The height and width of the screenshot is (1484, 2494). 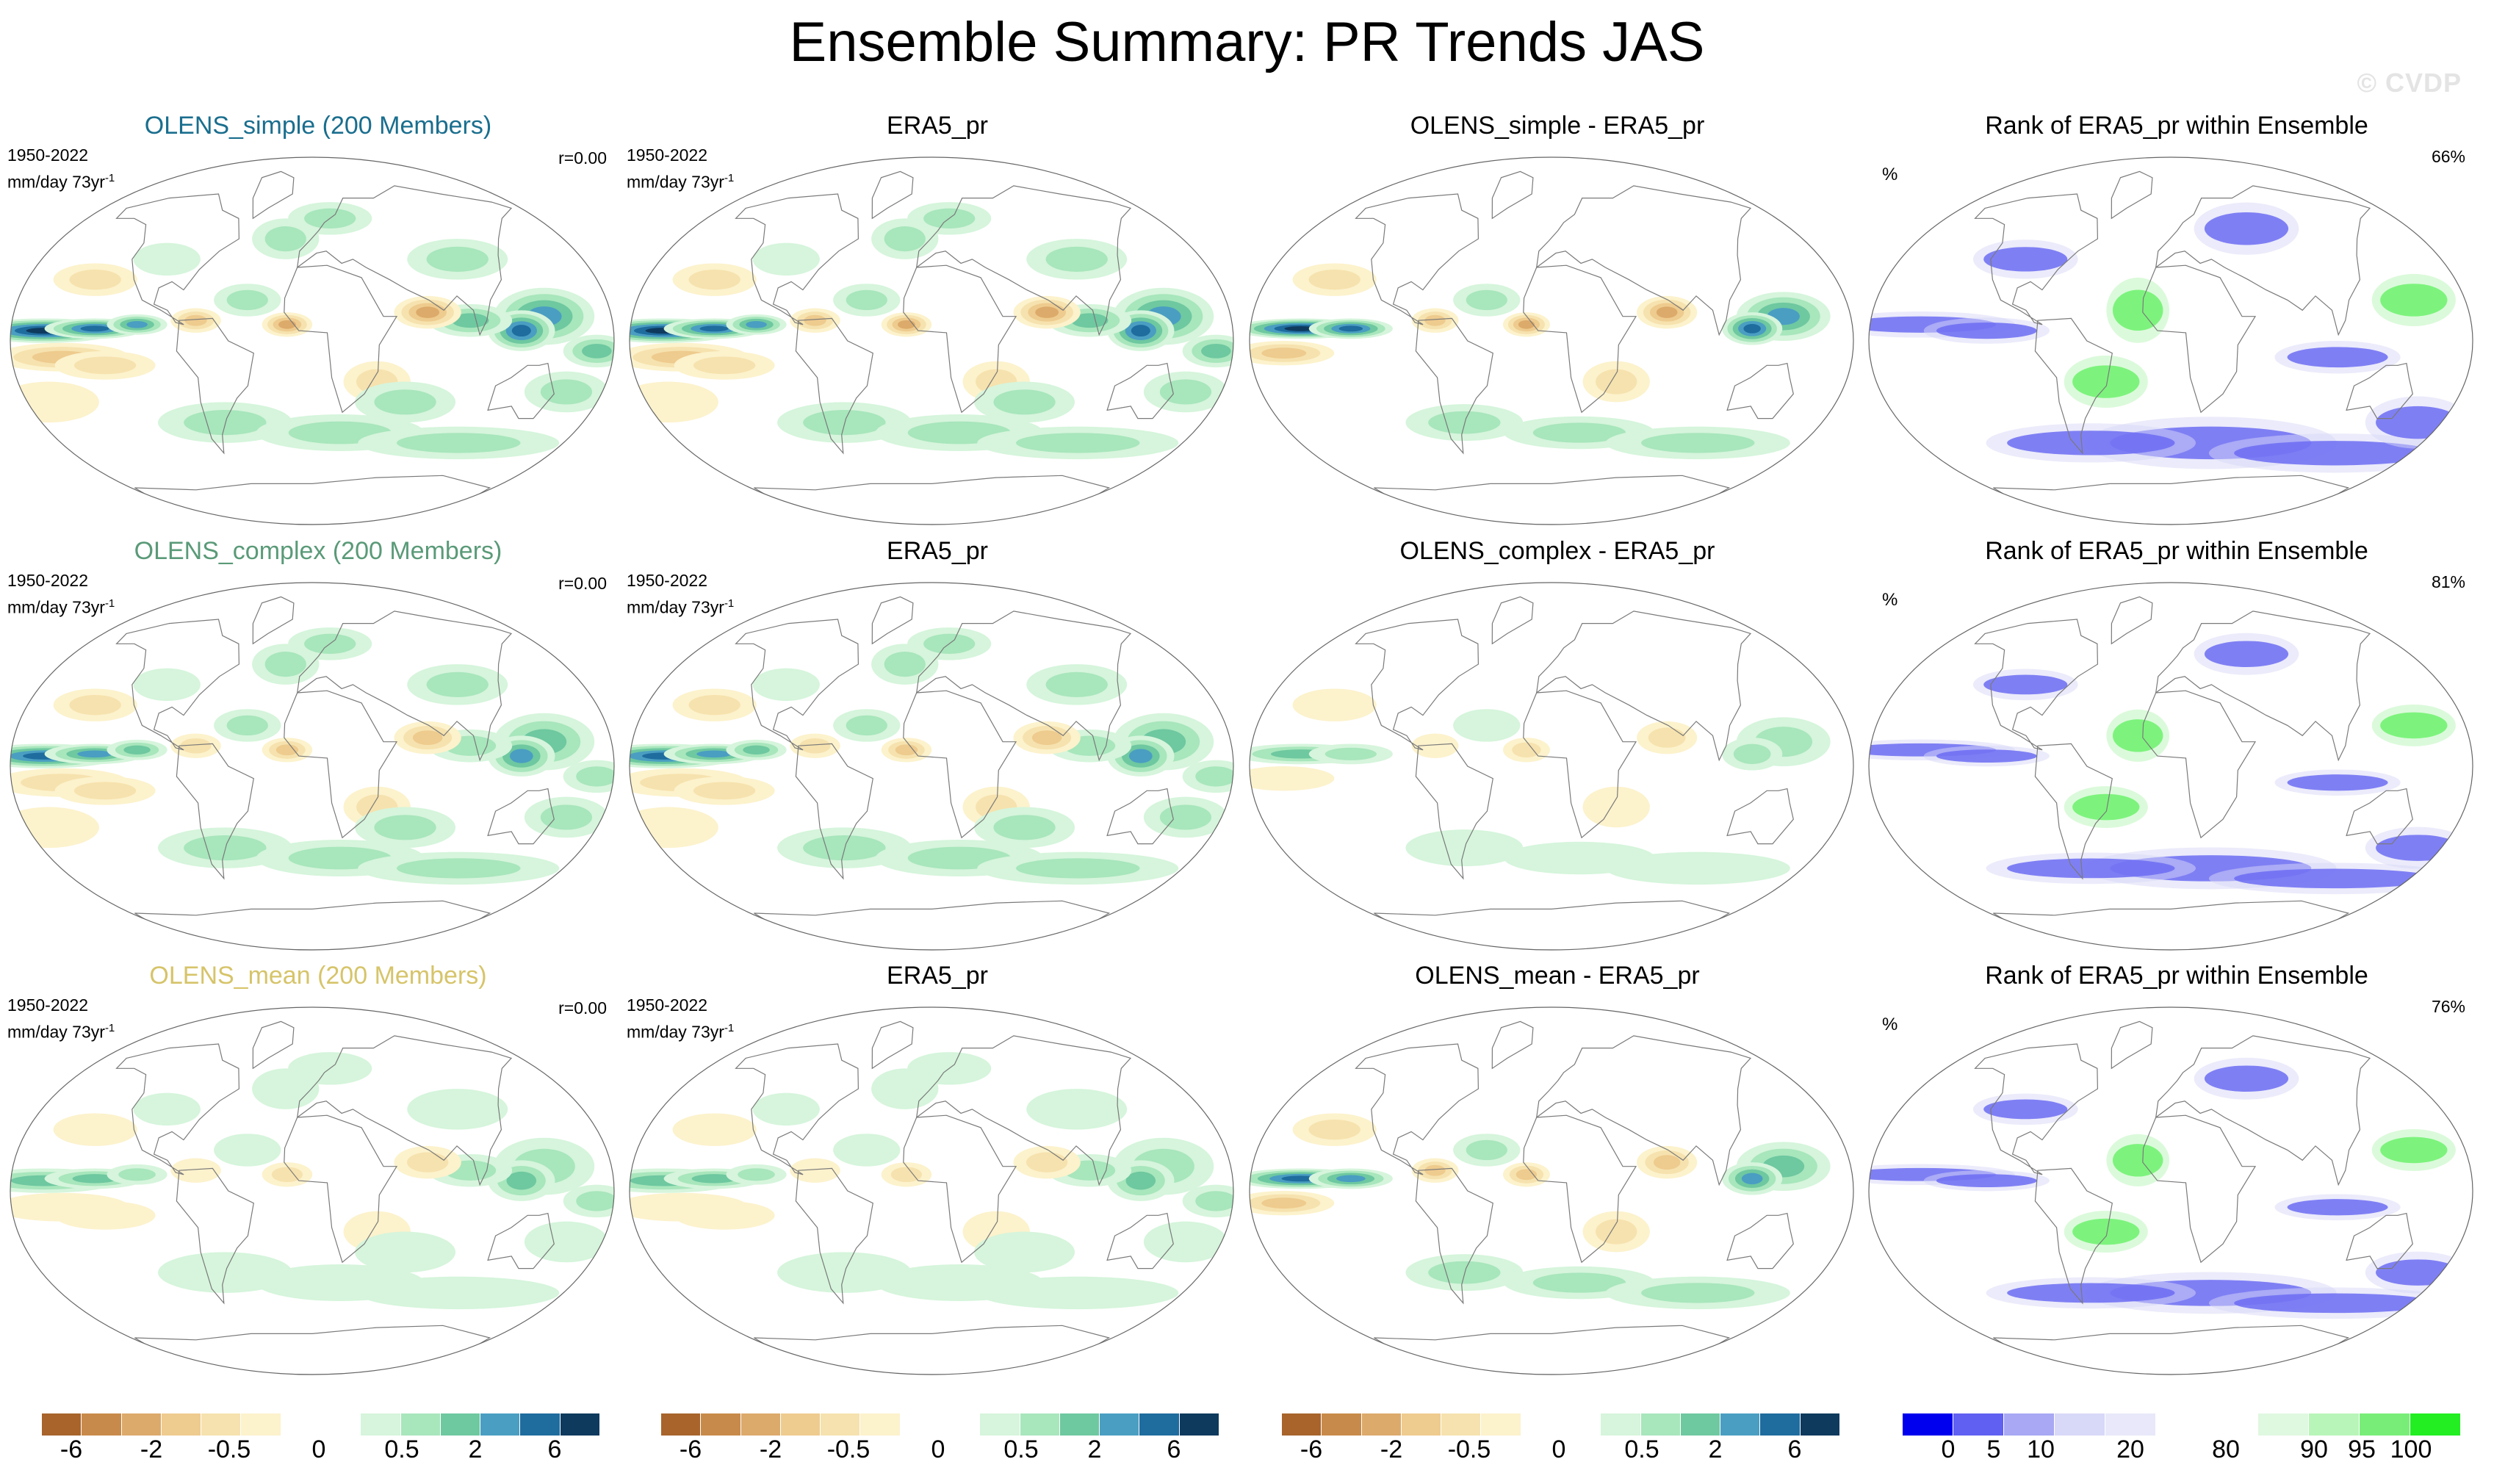 What do you see at coordinates (2448, 581) in the screenshot?
I see `rank-percentage: 81%` at bounding box center [2448, 581].